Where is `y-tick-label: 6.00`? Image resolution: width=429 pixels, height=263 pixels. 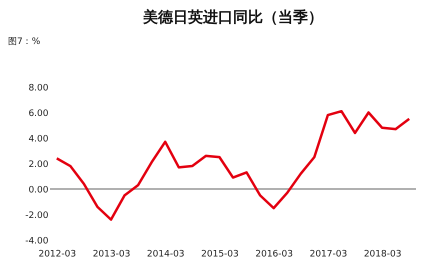 y-tick-label: 6.00 is located at coordinates (38, 114).